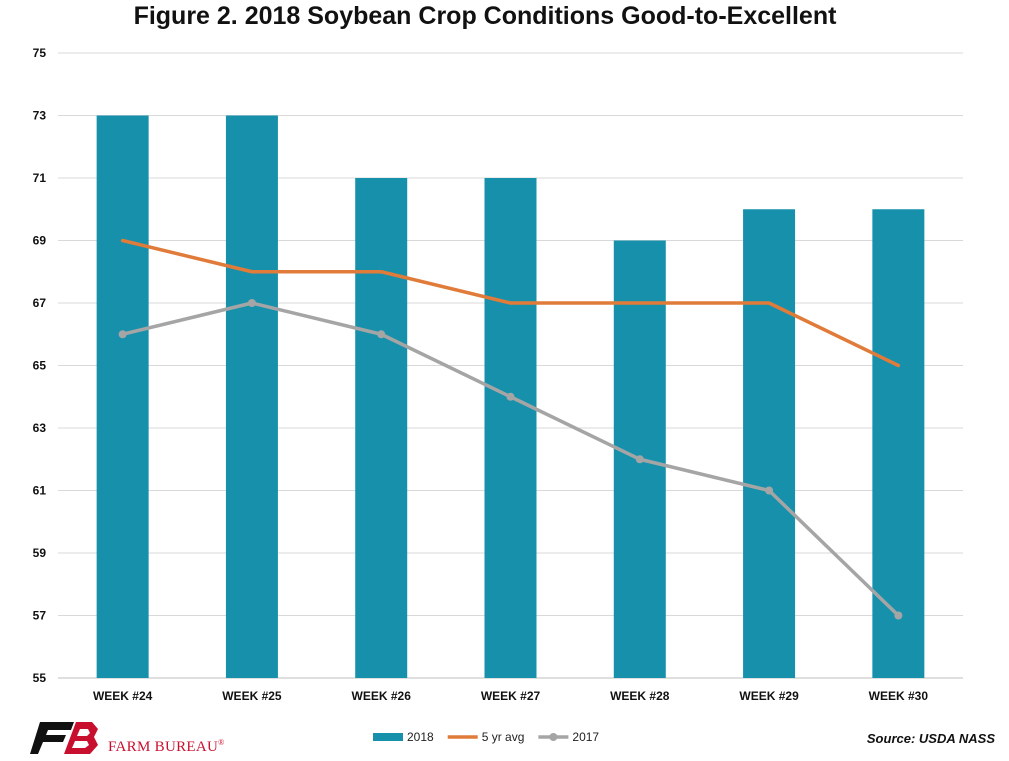 The height and width of the screenshot is (761, 1009). Describe the element at coordinates (40, 178) in the screenshot. I see `y-tick-label: 71` at that location.